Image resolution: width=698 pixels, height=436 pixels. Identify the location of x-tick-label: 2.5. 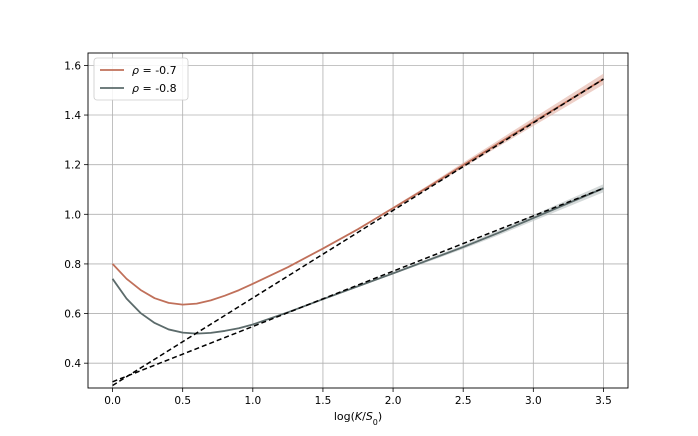
(463, 401).